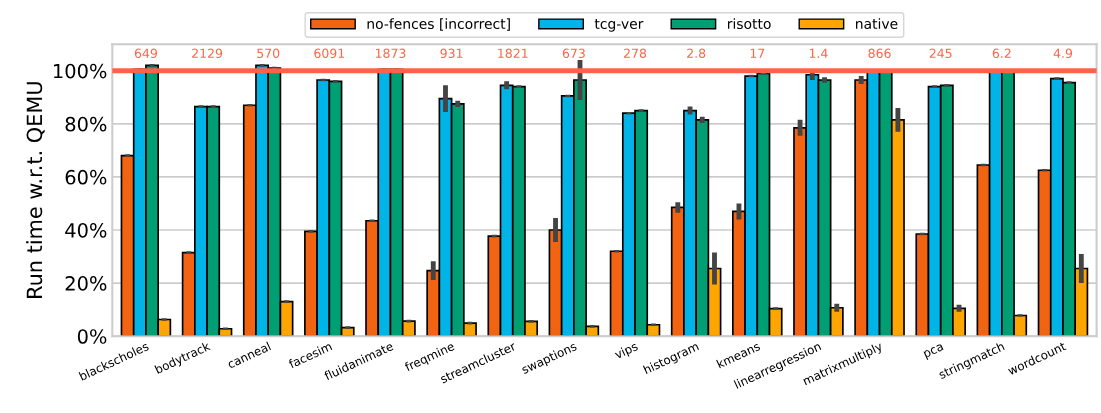 This screenshot has height=413, width=1101. Describe the element at coordinates (86, 230) in the screenshot. I see `y-tick-label: 40%` at that location.